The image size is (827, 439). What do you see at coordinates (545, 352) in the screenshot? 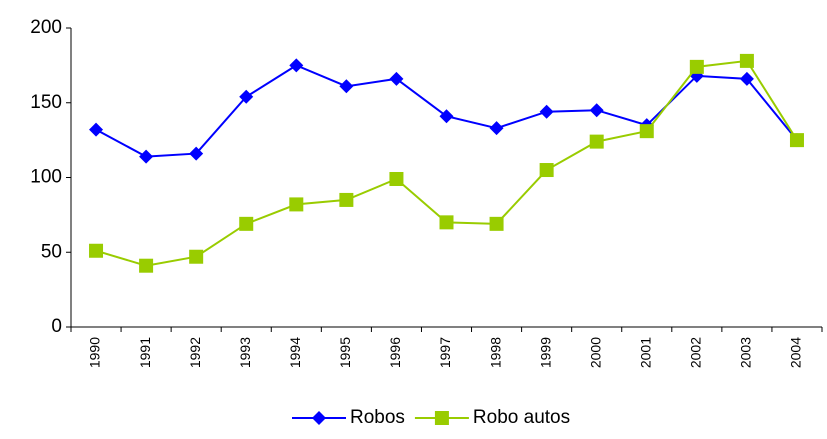
I see `x-tick-label: 1999` at bounding box center [545, 352].